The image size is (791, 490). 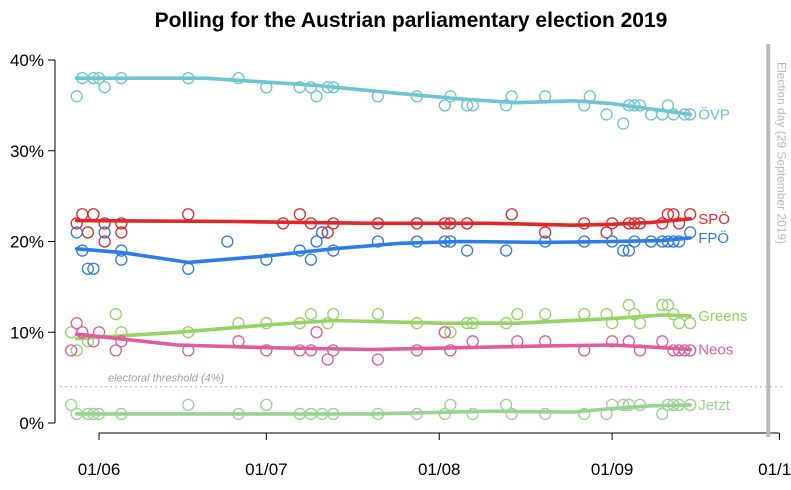 What do you see at coordinates (434, 455) in the screenshot?
I see `x-axis: 01/06 01/07 01/08 01/09 01/10` at bounding box center [434, 455].